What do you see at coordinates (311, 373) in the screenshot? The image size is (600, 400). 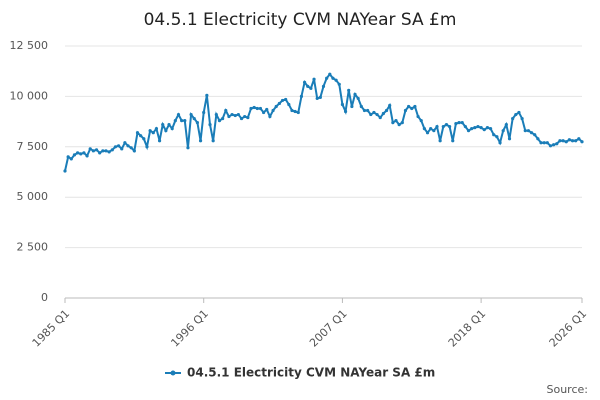 I see `legend-label: 04.5.1 Electricity CVM NAYear SA £m` at bounding box center [311, 373].